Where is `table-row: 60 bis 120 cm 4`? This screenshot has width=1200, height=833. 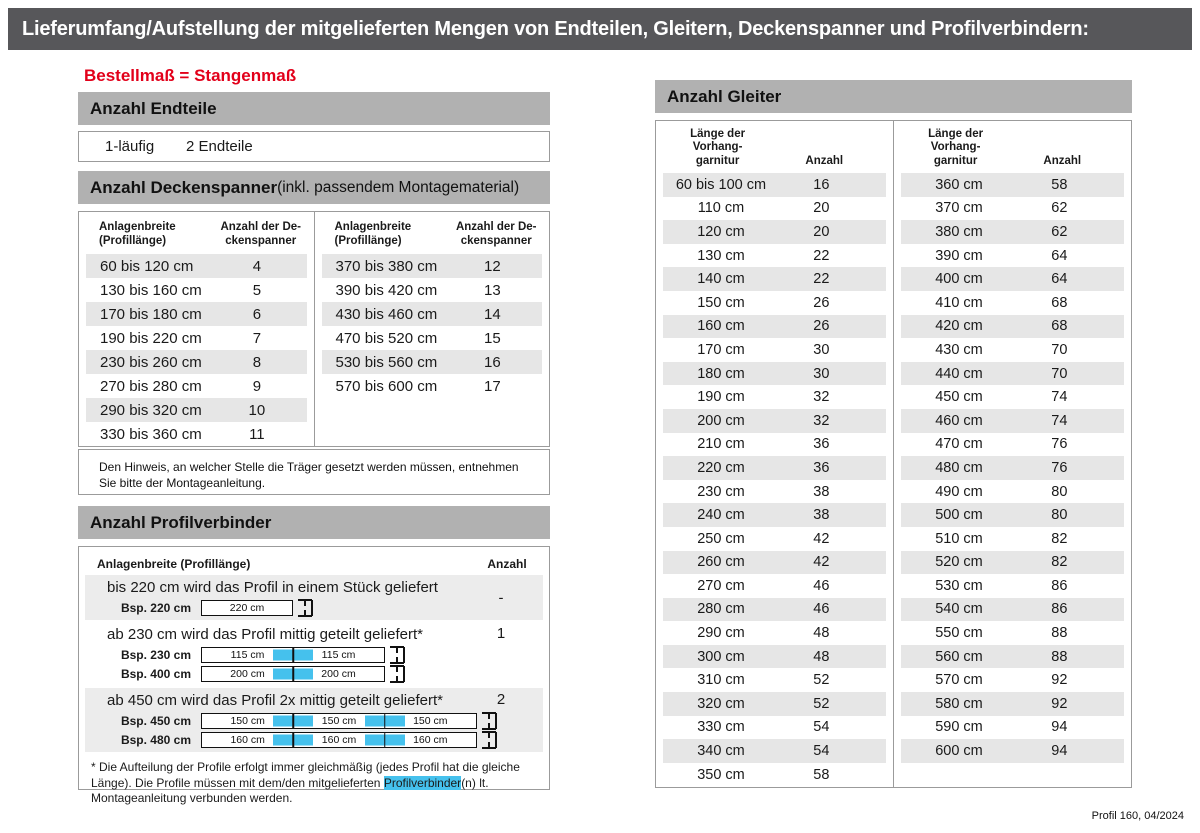
table-row: 60 bis 120 cm 4 is located at coordinates (196, 266).